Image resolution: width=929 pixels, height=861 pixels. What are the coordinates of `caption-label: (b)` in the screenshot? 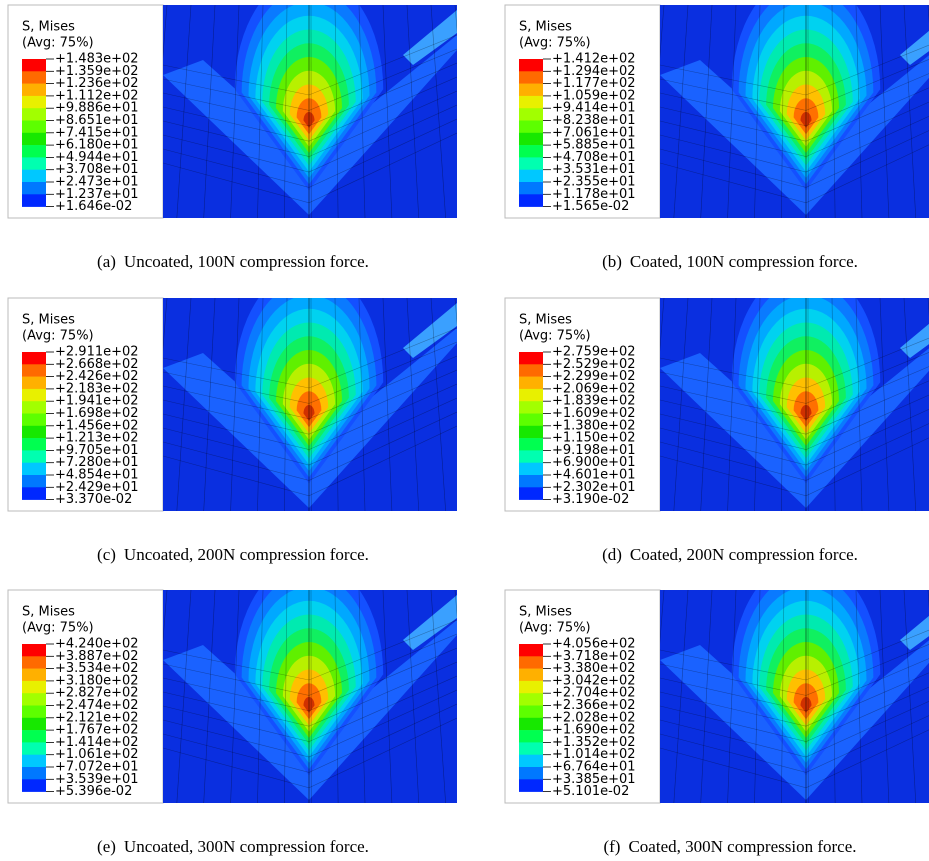 It's located at (612, 261).